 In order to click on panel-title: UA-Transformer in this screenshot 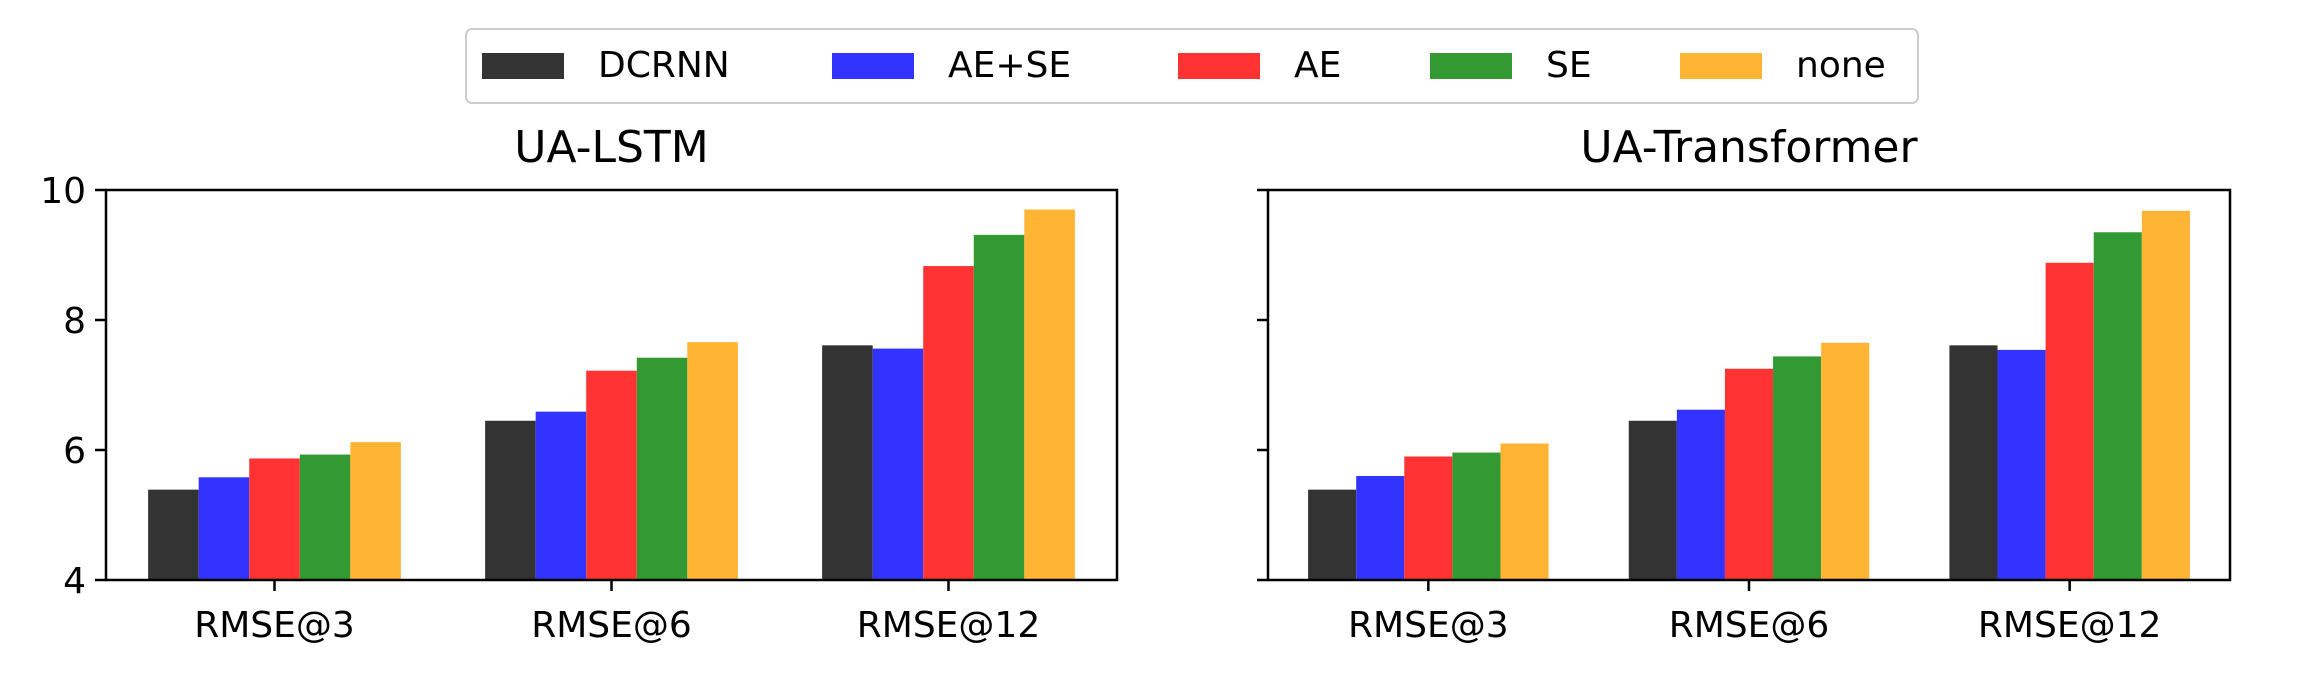, I will do `click(1749, 147)`.